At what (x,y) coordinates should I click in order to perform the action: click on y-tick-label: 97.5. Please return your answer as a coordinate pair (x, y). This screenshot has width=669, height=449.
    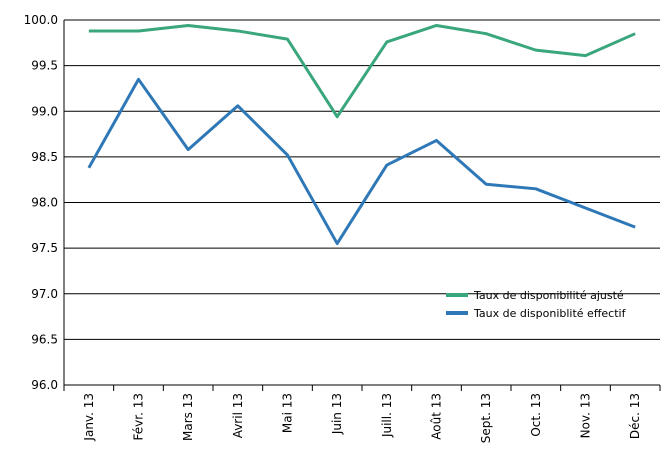
    Looking at the image, I should click on (44, 248).